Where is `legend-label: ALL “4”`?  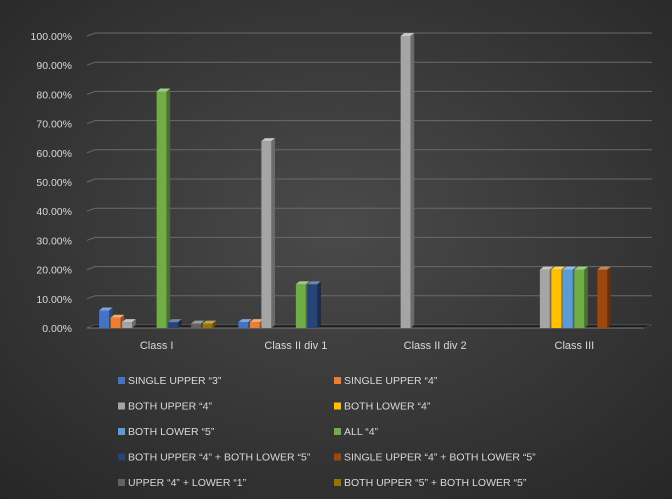 legend-label: ALL “4” is located at coordinates (361, 432).